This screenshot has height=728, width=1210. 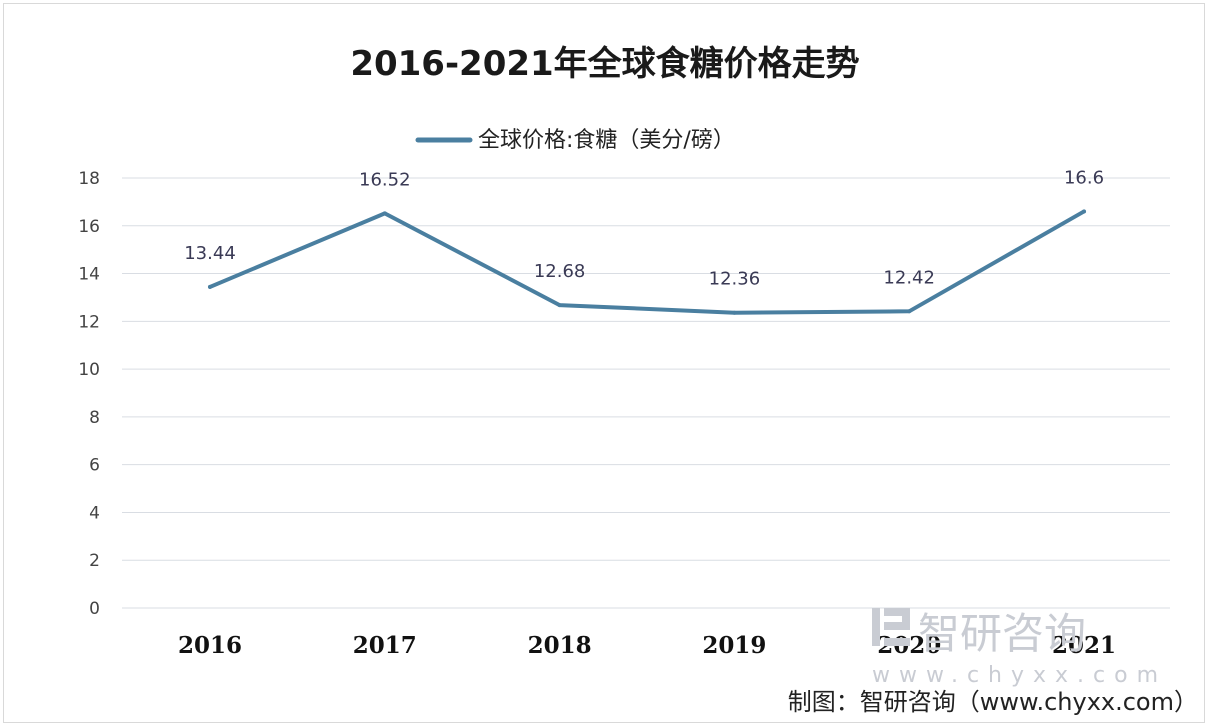 What do you see at coordinates (1019, 675) in the screenshot?
I see `watermark-url: www.chyxx.com` at bounding box center [1019, 675].